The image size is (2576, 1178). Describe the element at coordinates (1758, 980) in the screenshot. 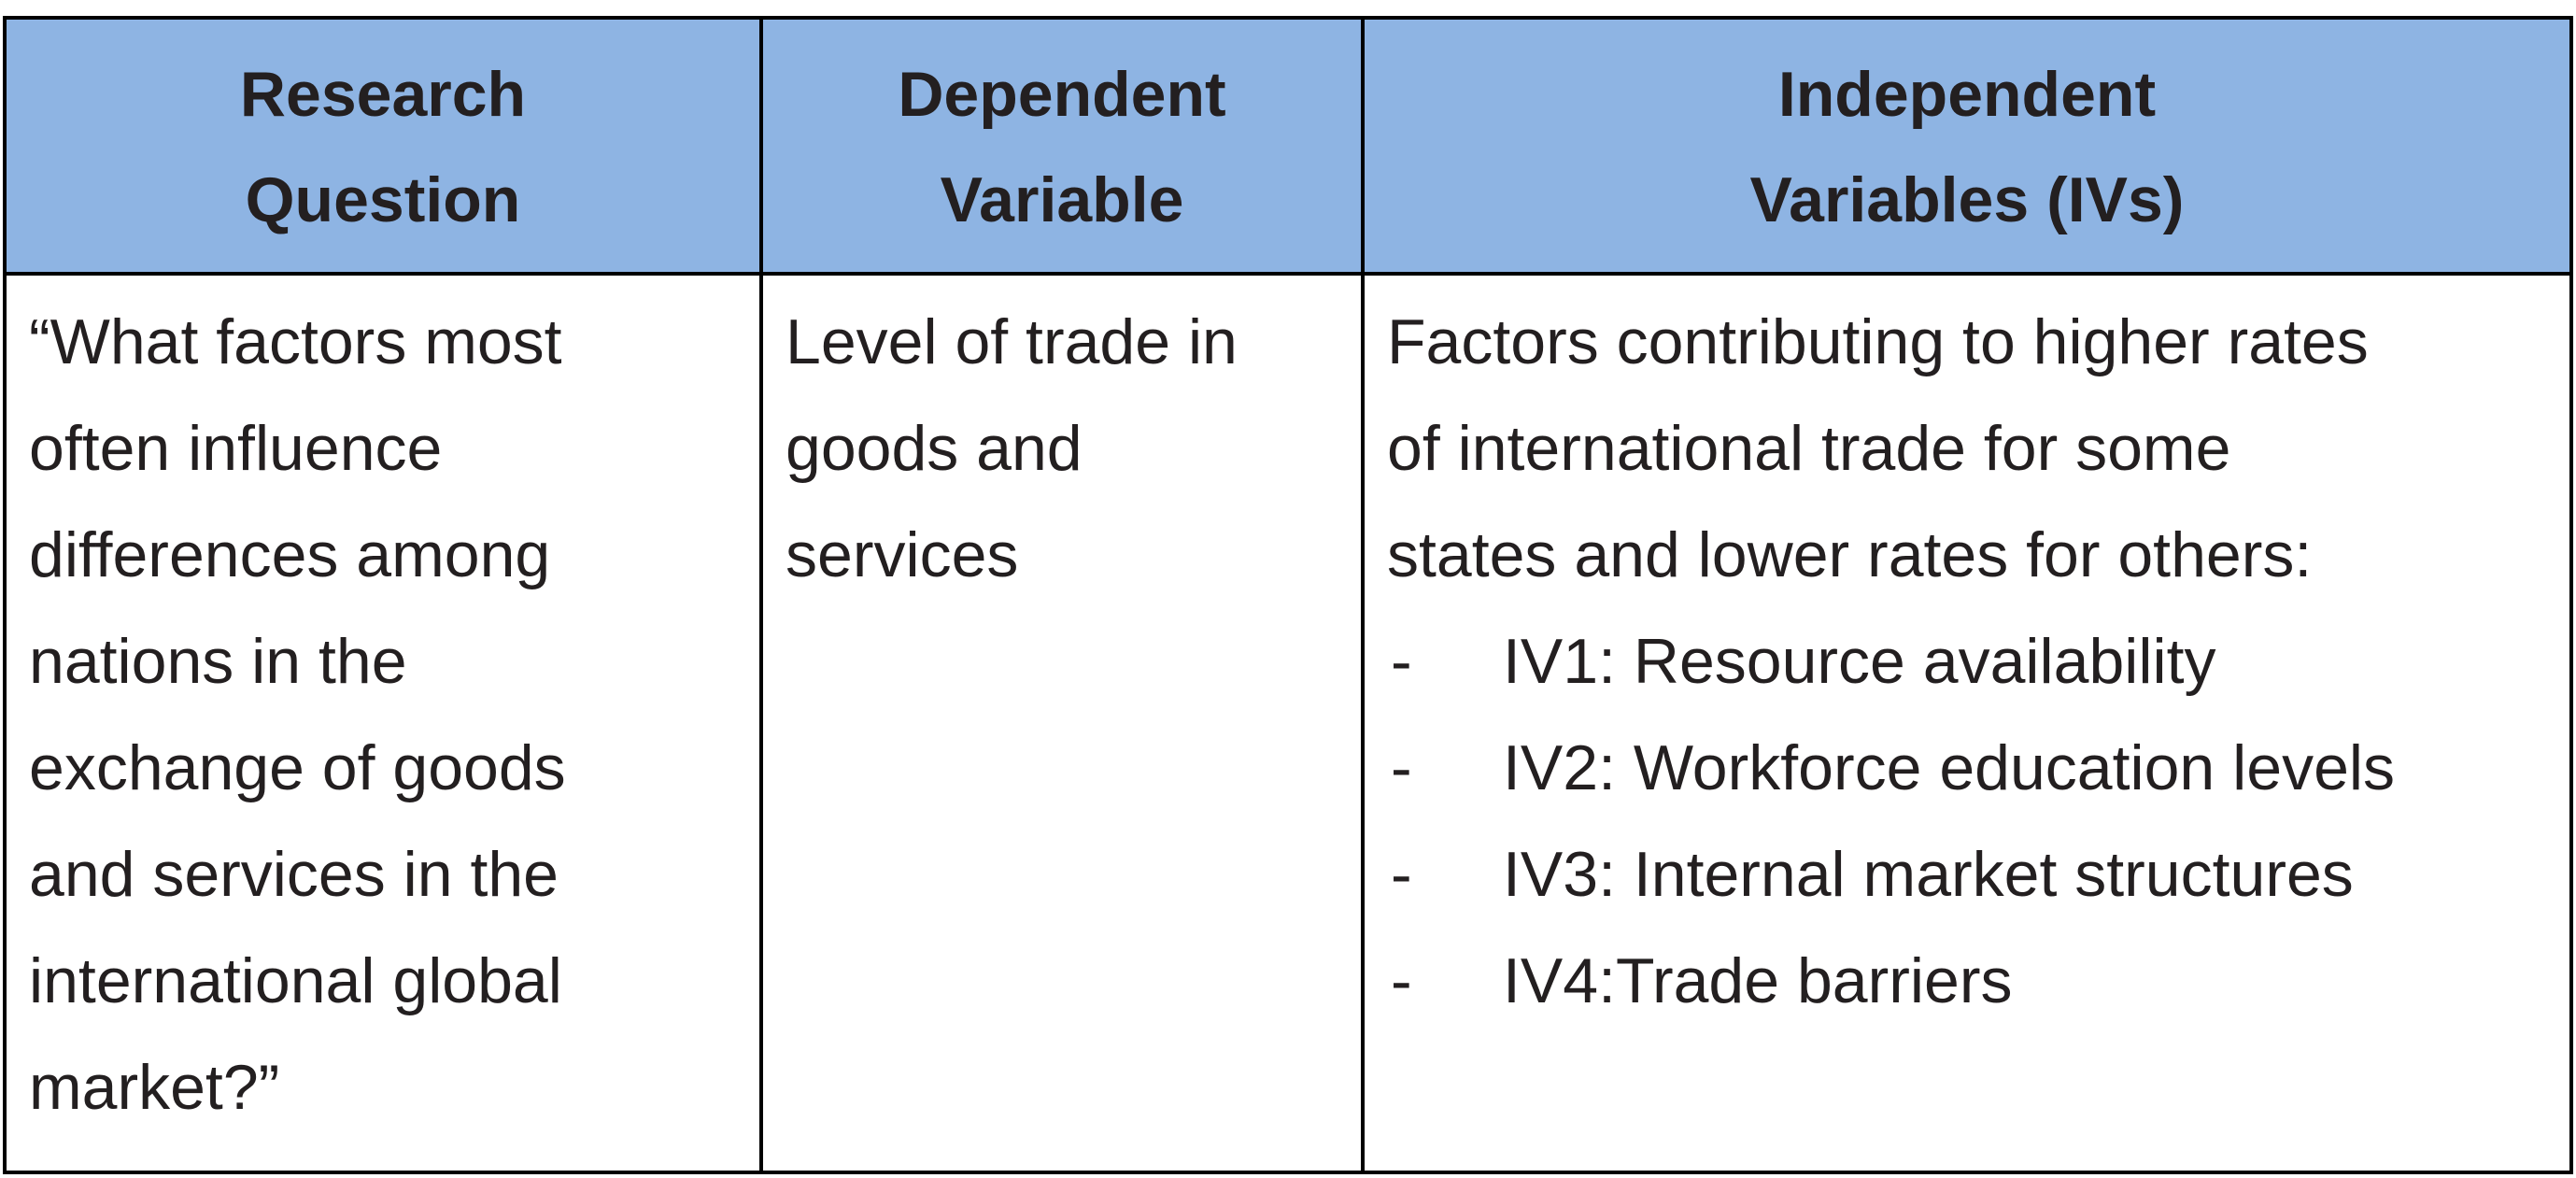

I see `iv-label: IV4:Trade barriers` at that location.